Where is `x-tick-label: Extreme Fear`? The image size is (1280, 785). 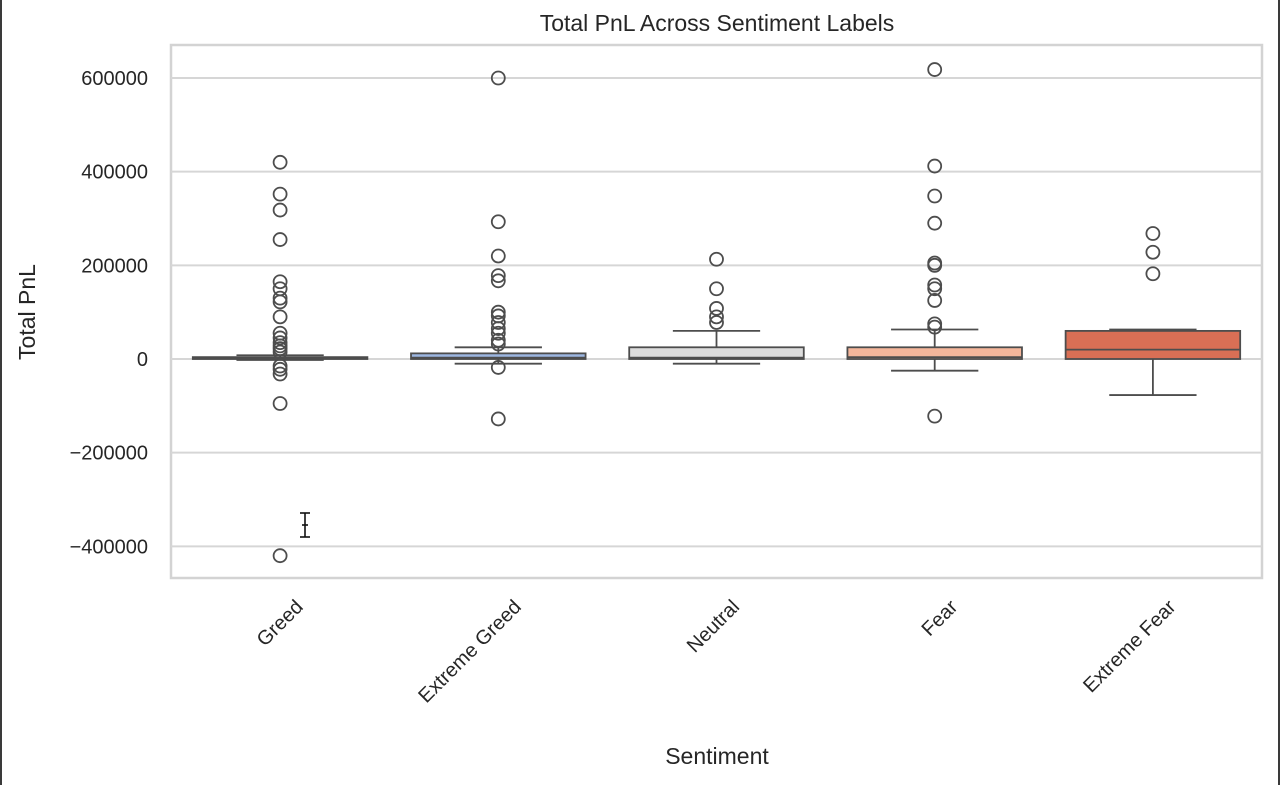
x-tick-label: Extreme Fear is located at coordinates (1129, 646).